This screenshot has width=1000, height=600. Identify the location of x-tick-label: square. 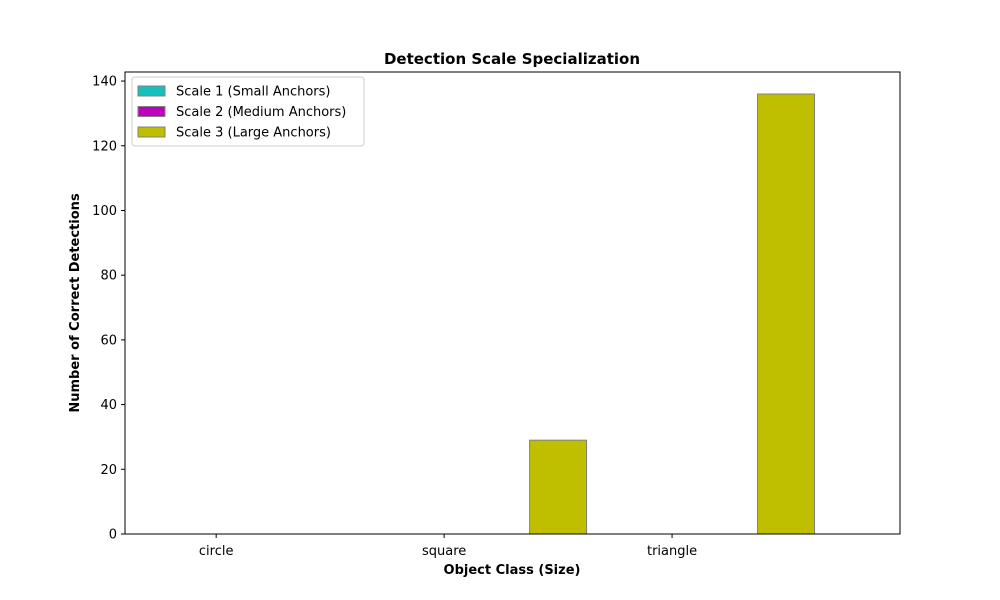
(444, 551).